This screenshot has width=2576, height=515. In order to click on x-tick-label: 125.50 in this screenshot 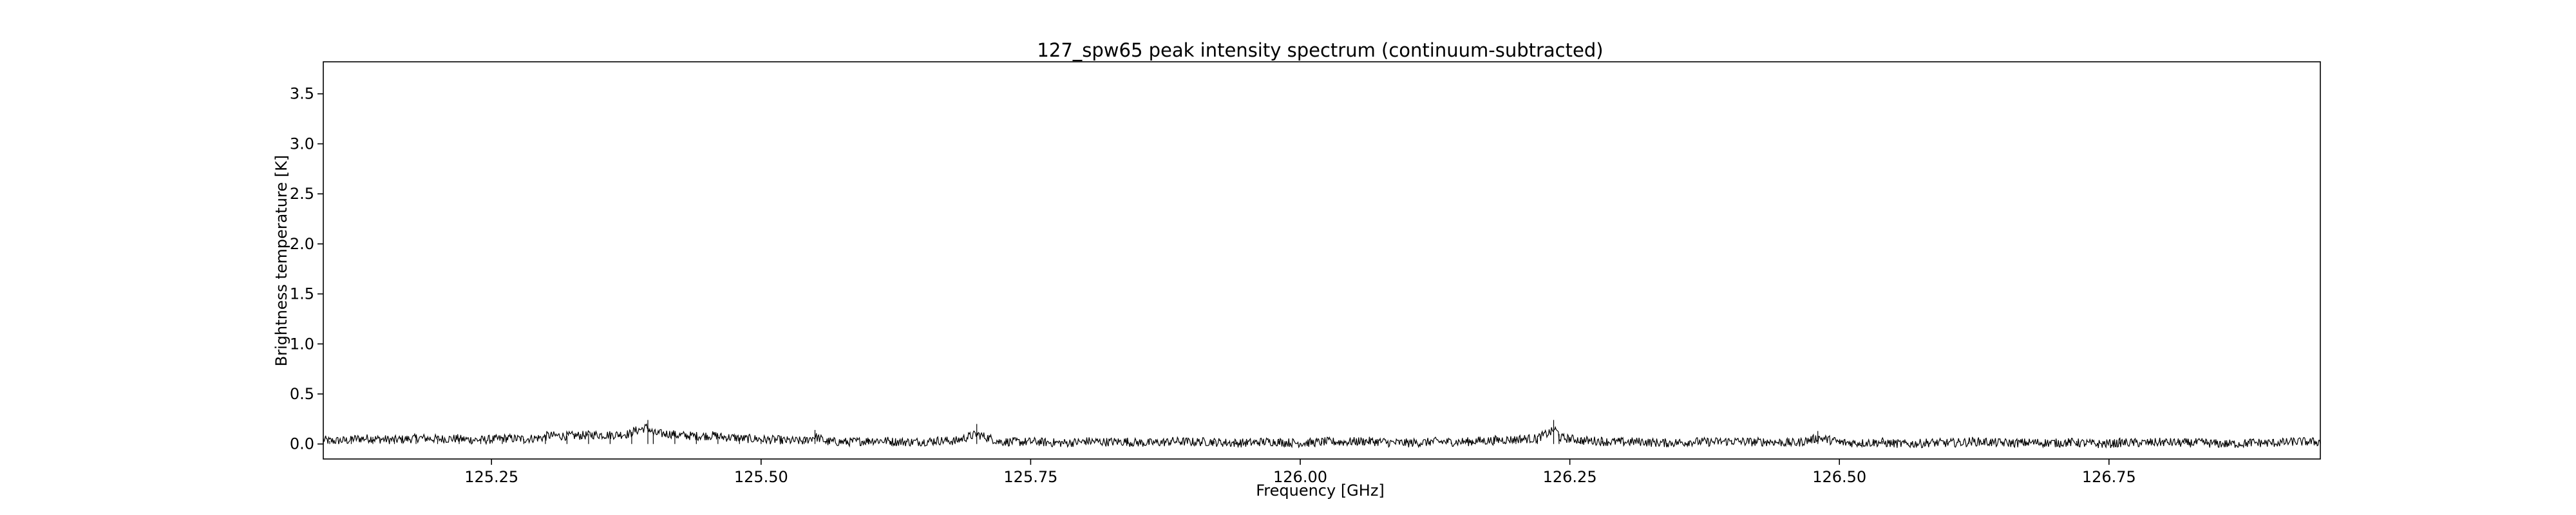, I will do `click(761, 477)`.